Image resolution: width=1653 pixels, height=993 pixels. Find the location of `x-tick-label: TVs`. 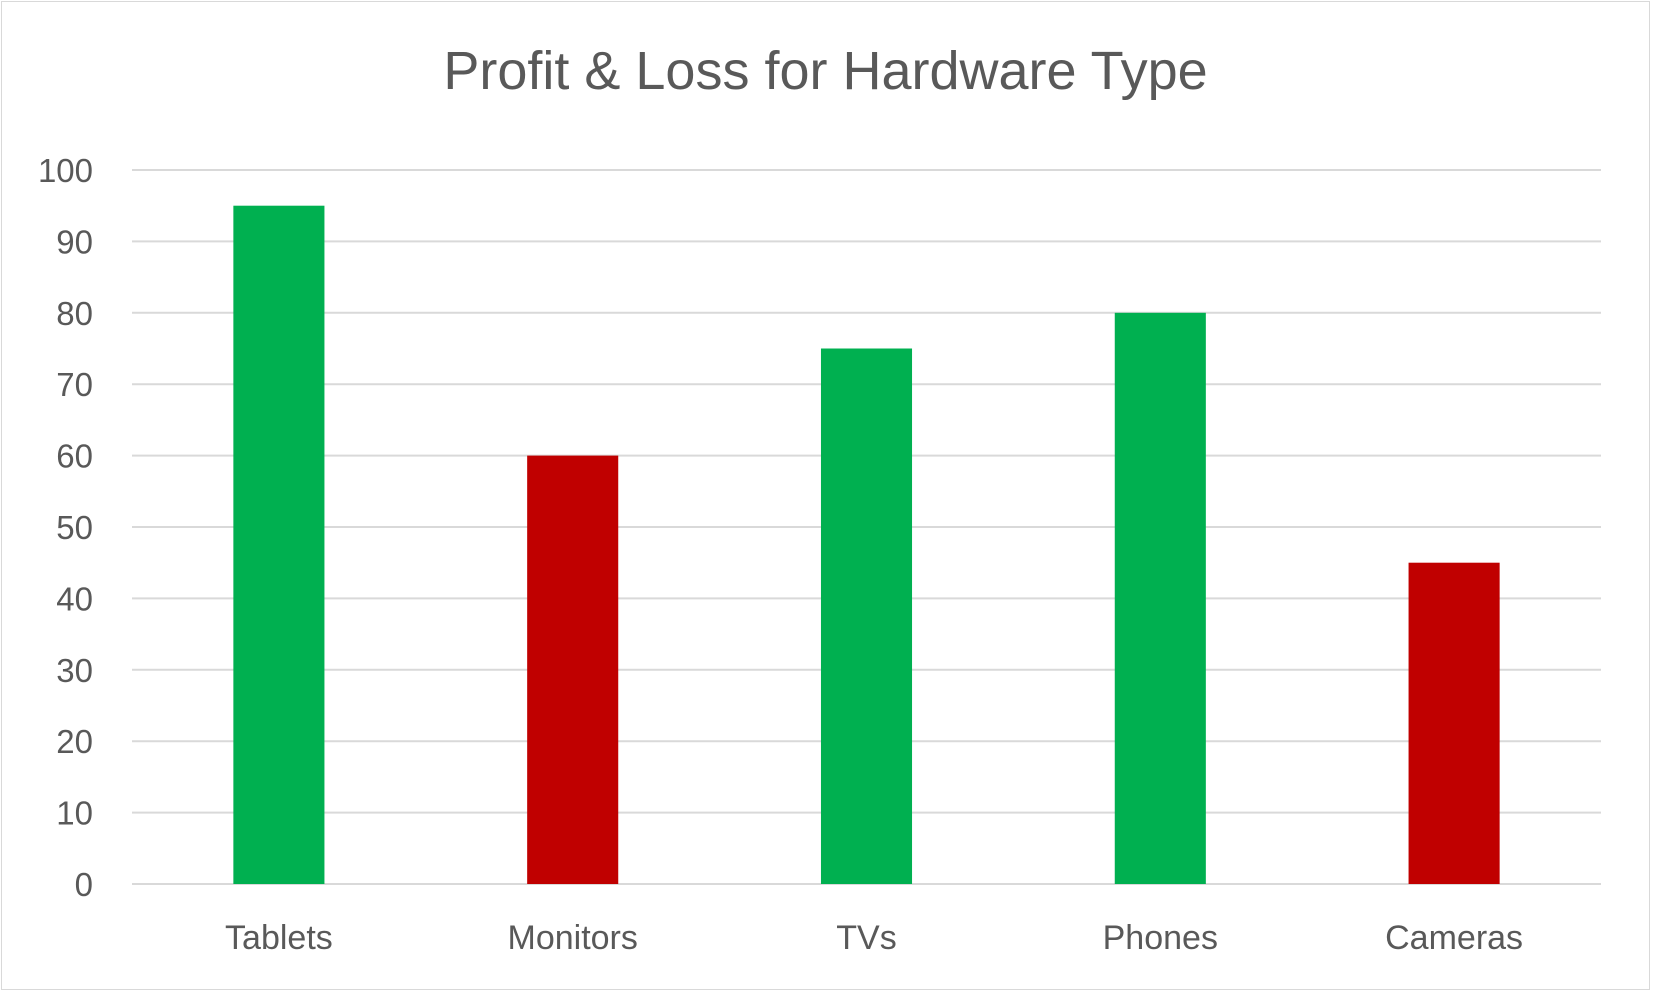

x-tick-label: TVs is located at coordinates (866, 938).